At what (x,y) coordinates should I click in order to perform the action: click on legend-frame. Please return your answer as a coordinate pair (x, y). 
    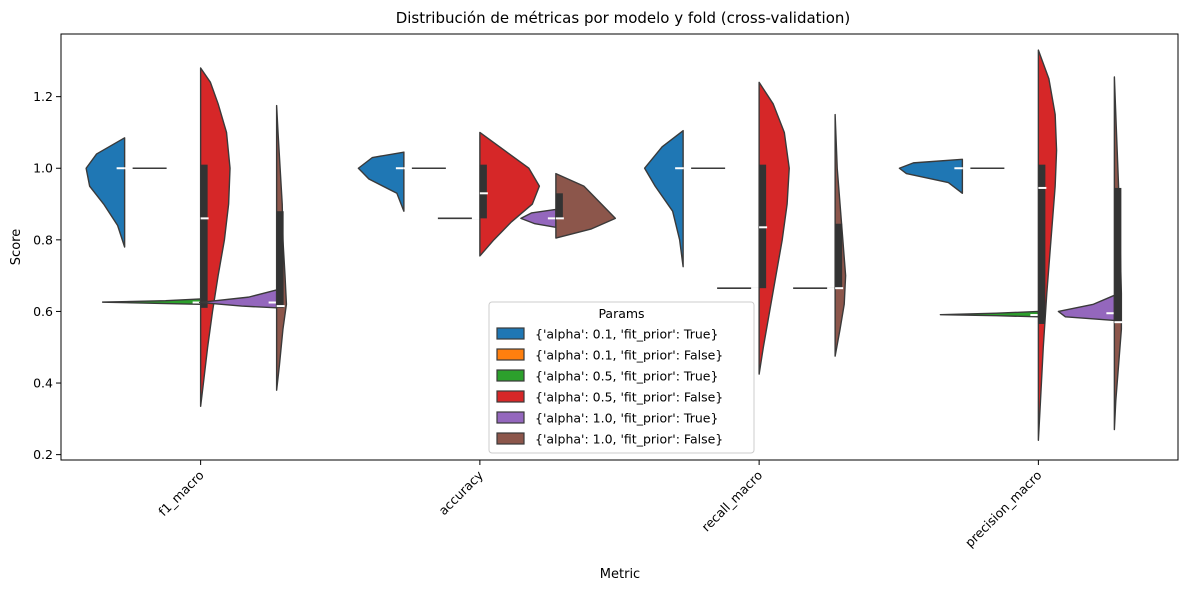
    Looking at the image, I should click on (621, 377).